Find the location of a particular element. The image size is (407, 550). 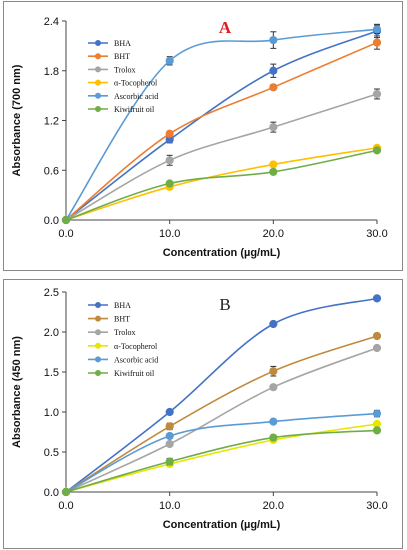

chart-a-y-tick-label: 0.0 is located at coordinates (51, 221).